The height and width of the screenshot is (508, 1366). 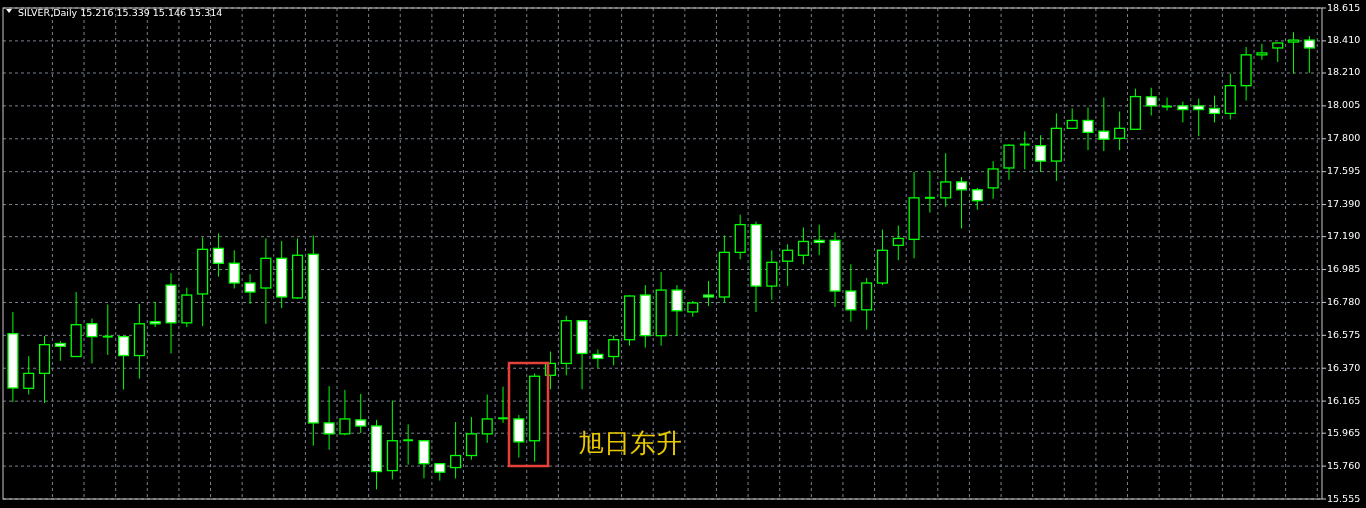 What do you see at coordinates (120, 12) in the screenshot?
I see `chart-title: SILVER,Daily 15.216 15.339 15.146 15.314` at bounding box center [120, 12].